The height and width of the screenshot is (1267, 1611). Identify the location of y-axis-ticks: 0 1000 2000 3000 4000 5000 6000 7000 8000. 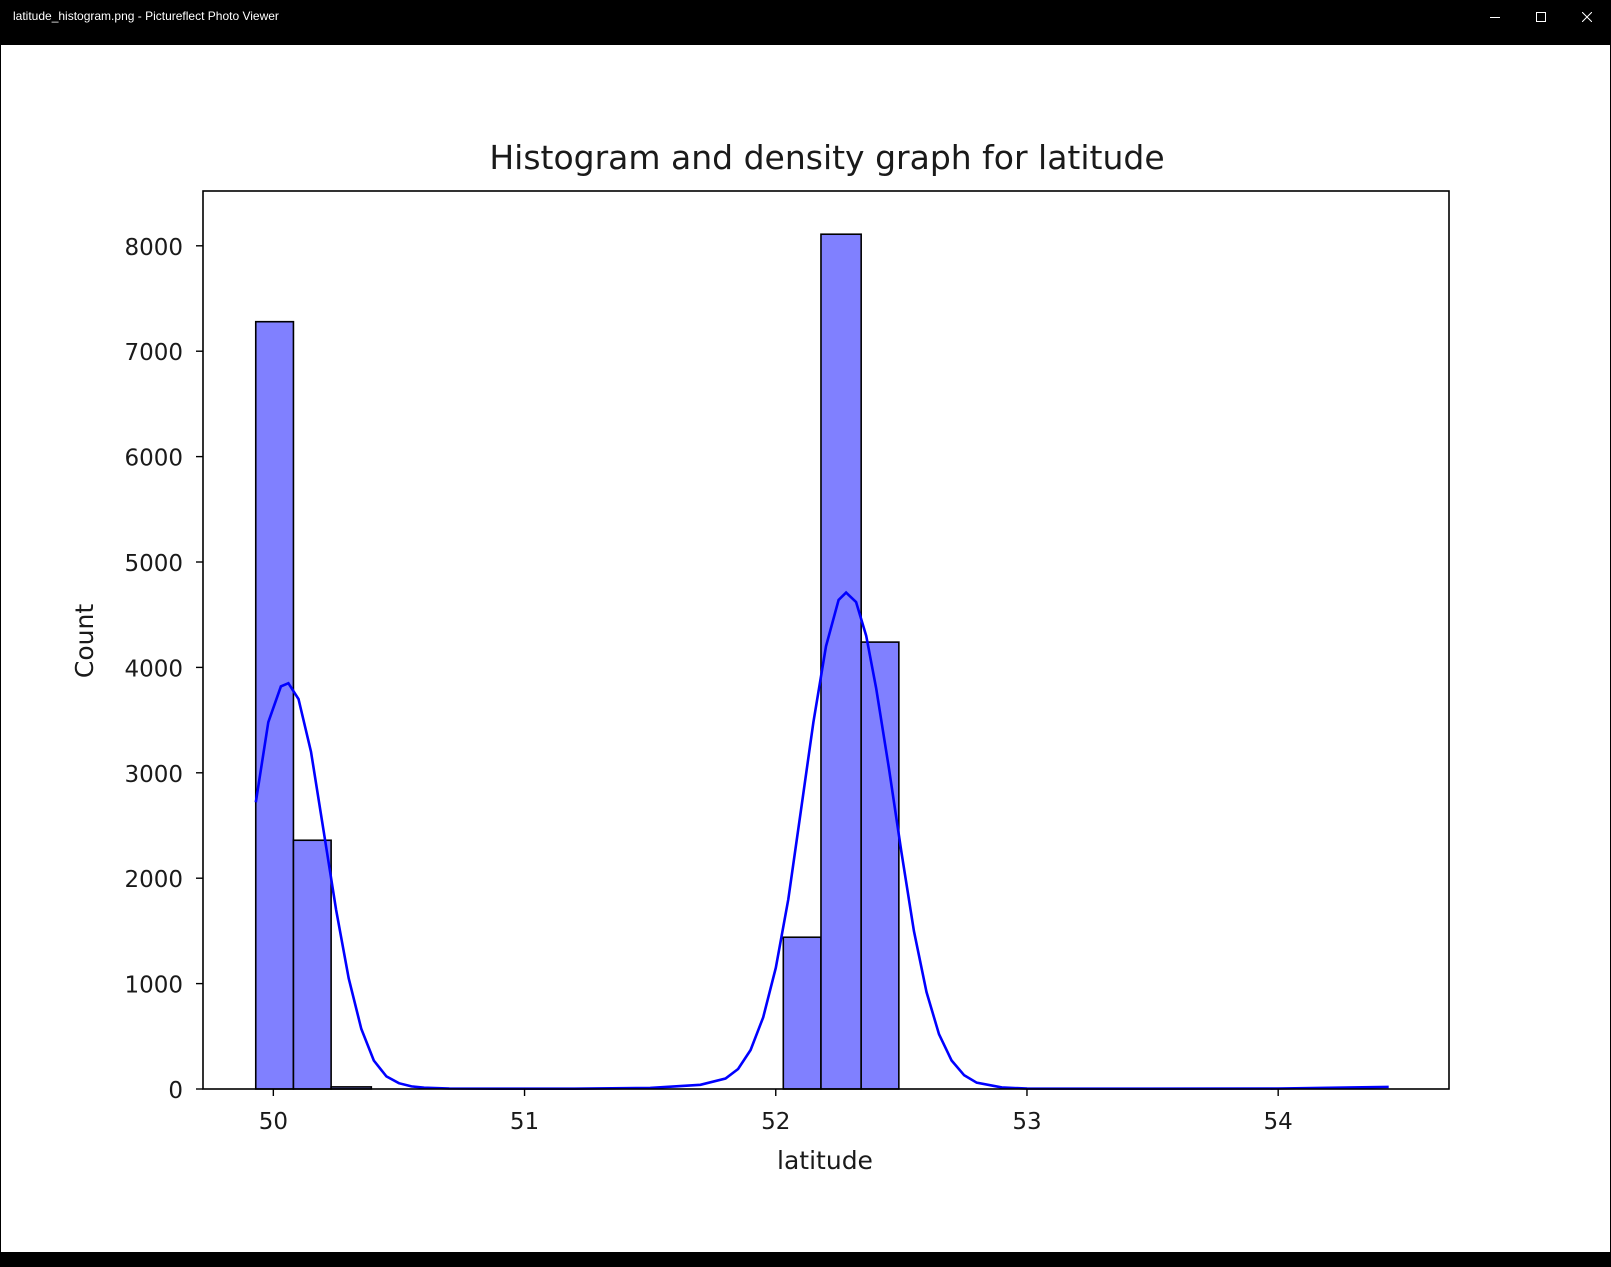
(163, 669).